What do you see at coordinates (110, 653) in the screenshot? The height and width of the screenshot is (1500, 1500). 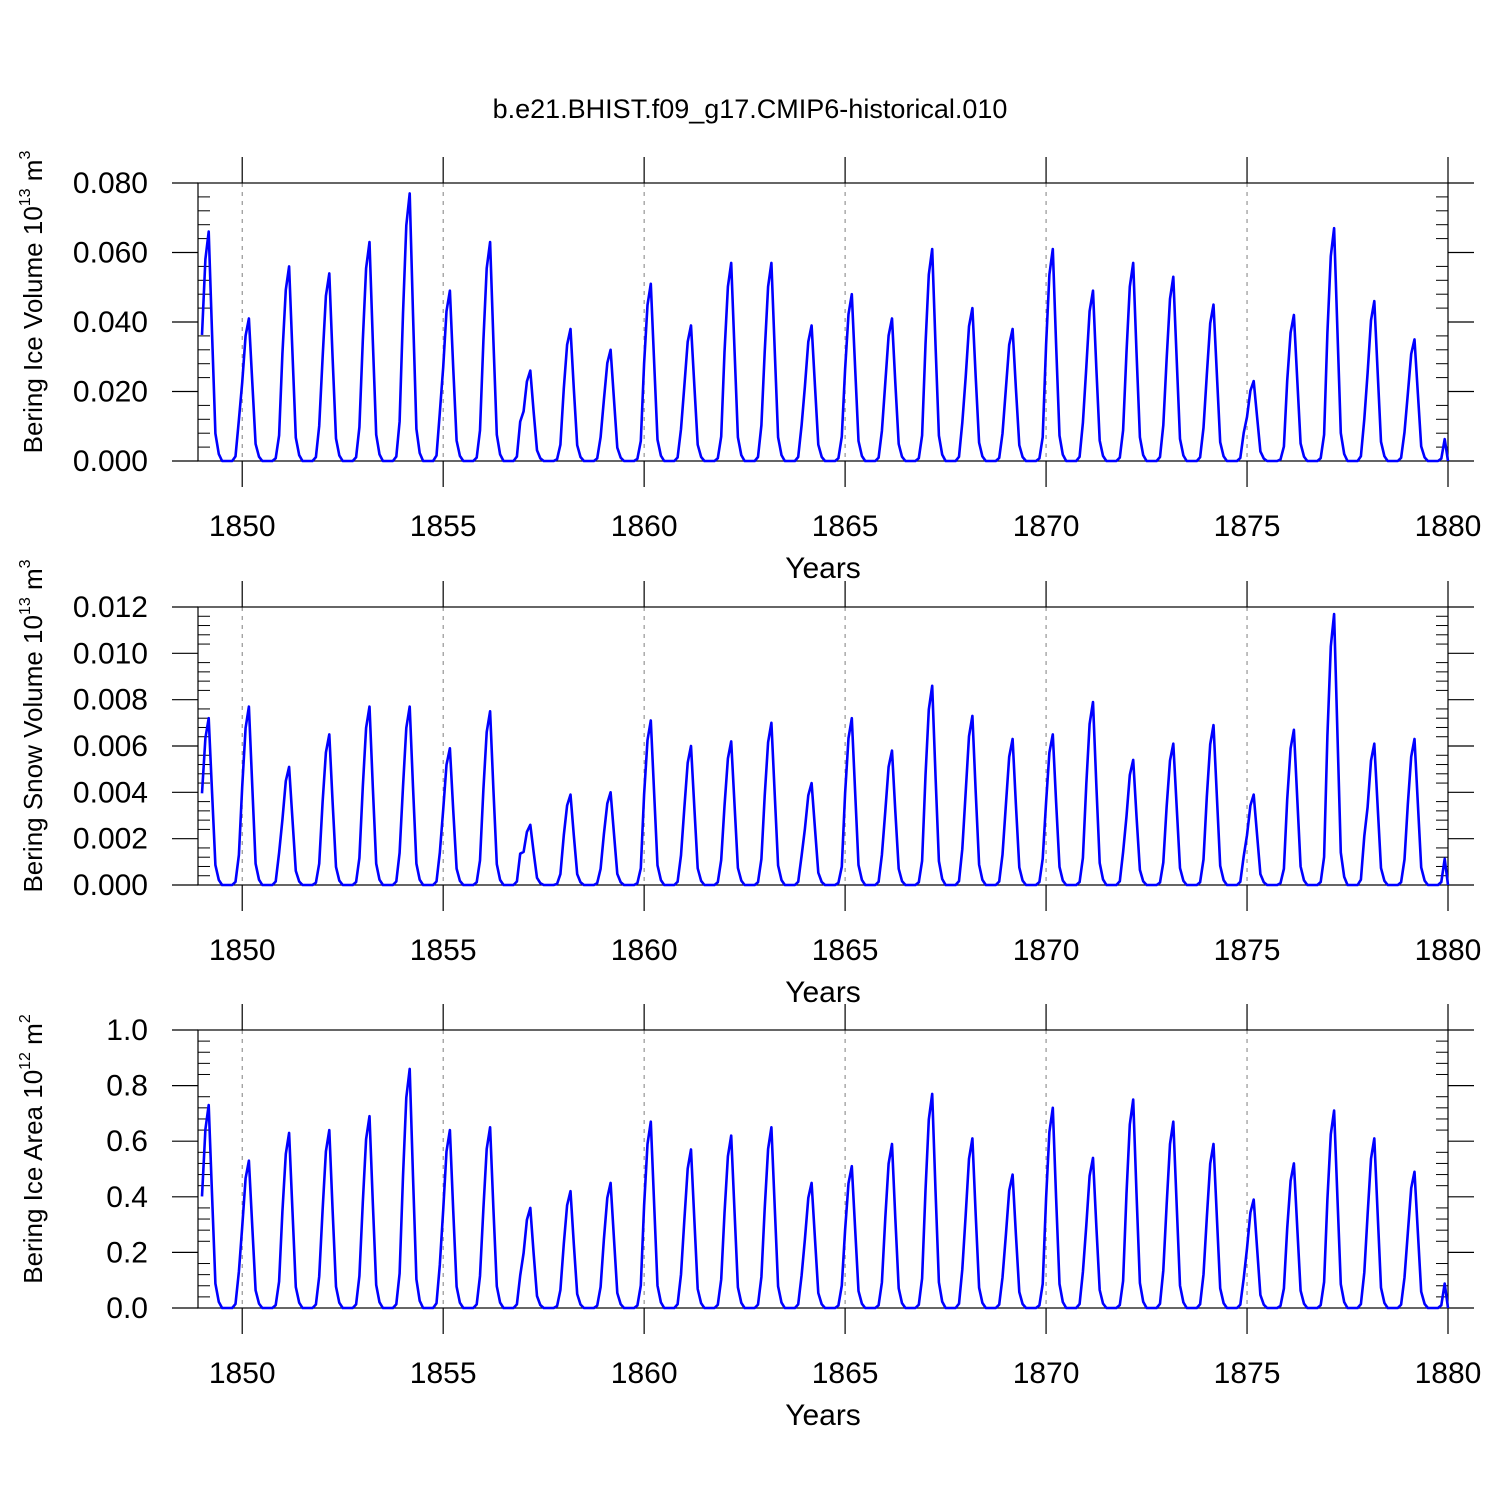 I see `y-tick-label: 0.010` at bounding box center [110, 653].